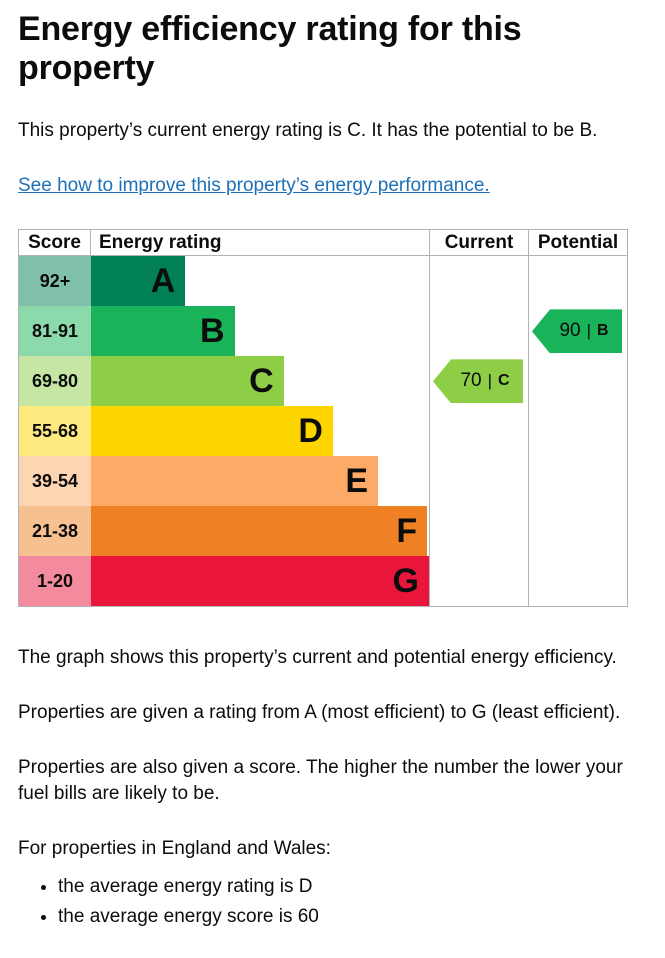  Describe the element at coordinates (55, 331) in the screenshot. I see `score-range-b: 81-91` at that location.